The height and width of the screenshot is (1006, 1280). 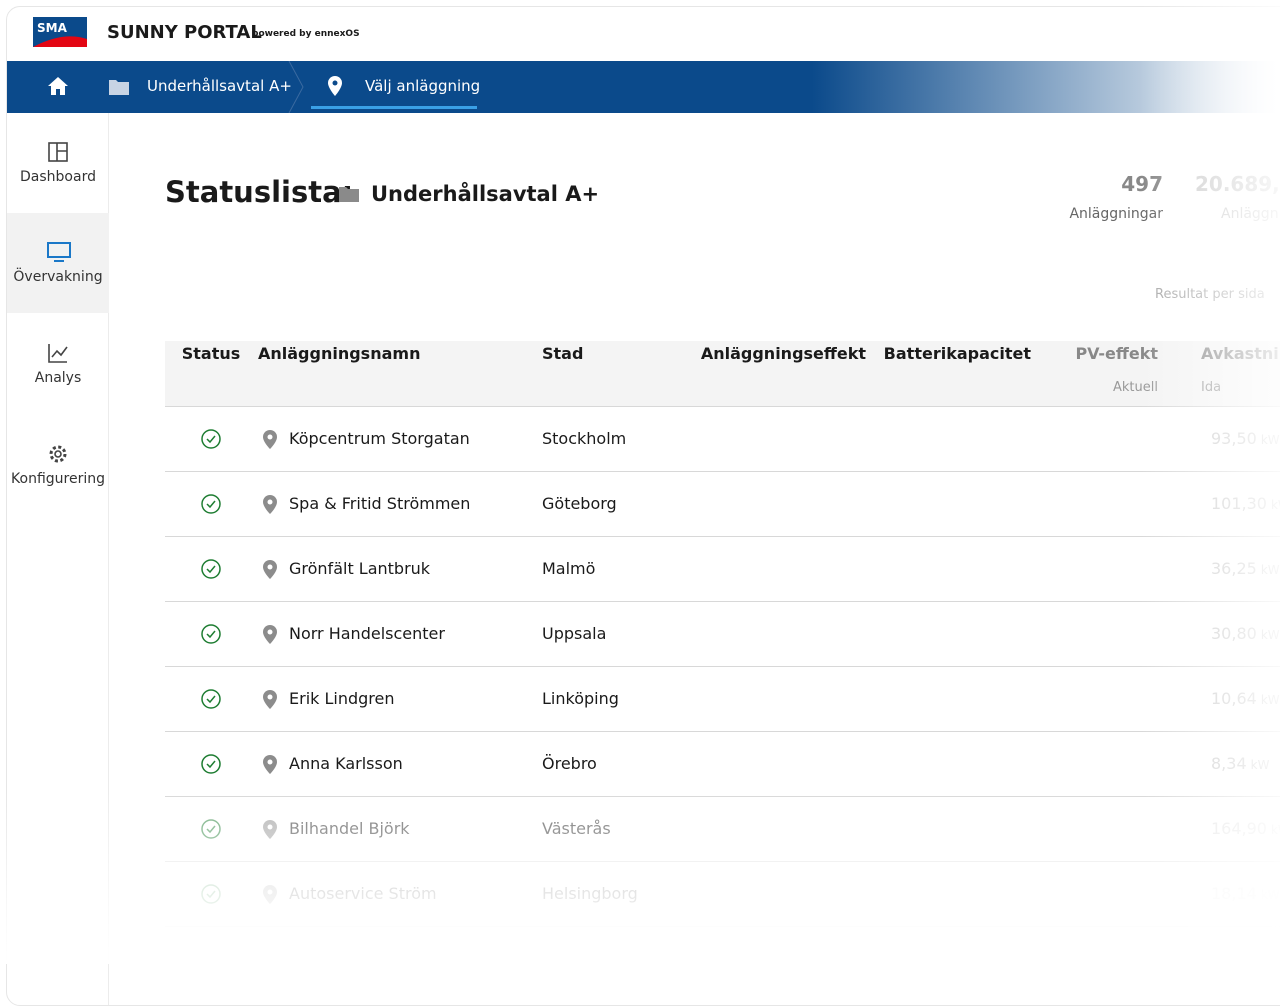 What do you see at coordinates (211, 353) in the screenshot?
I see `column-header: Status` at bounding box center [211, 353].